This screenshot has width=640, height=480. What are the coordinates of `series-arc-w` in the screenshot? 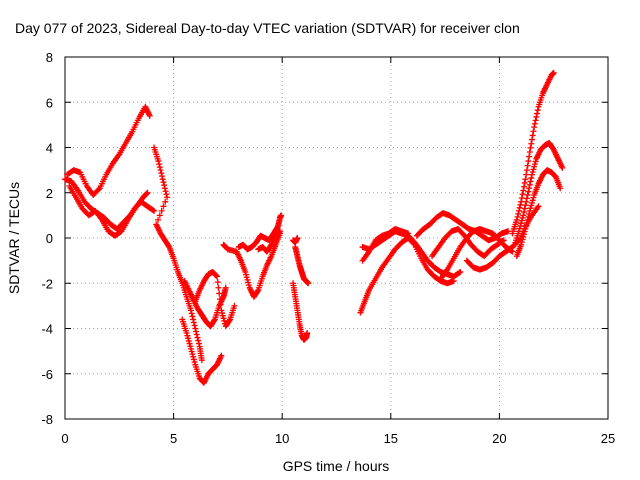 It's located at (538, 213).